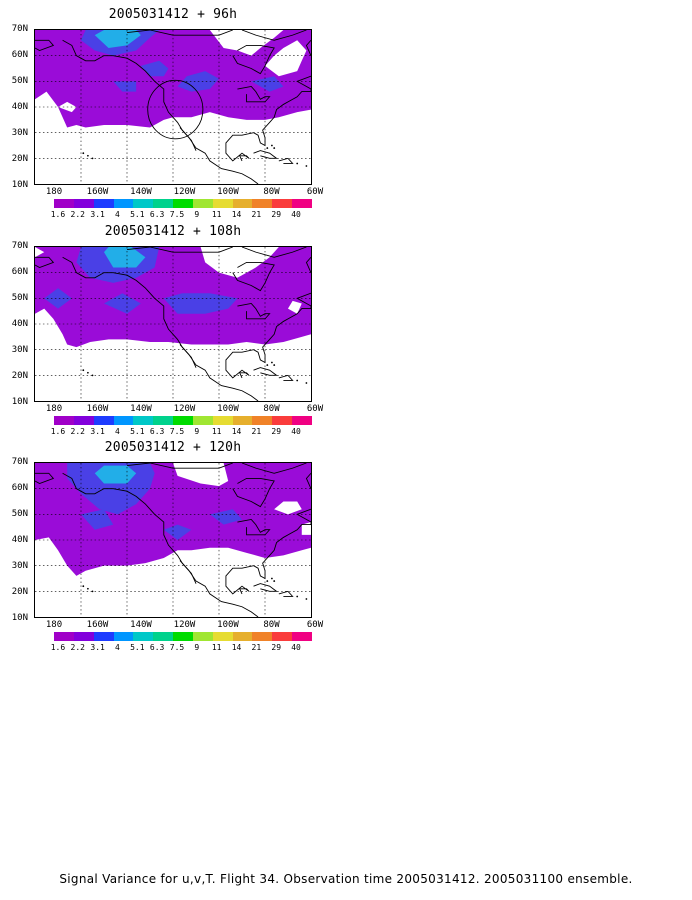  Describe the element at coordinates (157, 647) in the screenshot. I see `colorbar-label: 6.3` at that location.